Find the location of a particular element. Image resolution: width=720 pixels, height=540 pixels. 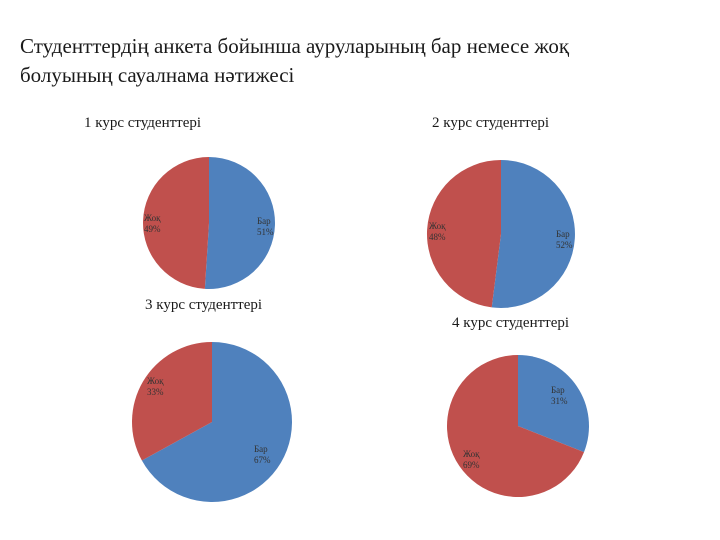

chart-3-slice-jok is located at coordinates (172, 401).